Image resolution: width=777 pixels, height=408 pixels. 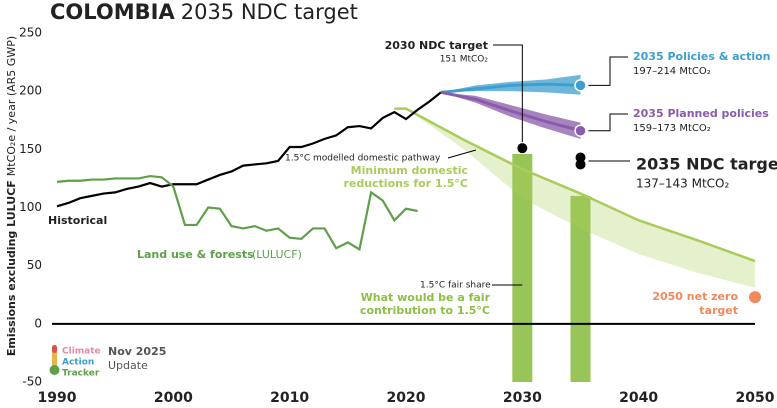 What do you see at coordinates (57, 398) in the screenshot?
I see `x-tick-label: 1990` at bounding box center [57, 398].